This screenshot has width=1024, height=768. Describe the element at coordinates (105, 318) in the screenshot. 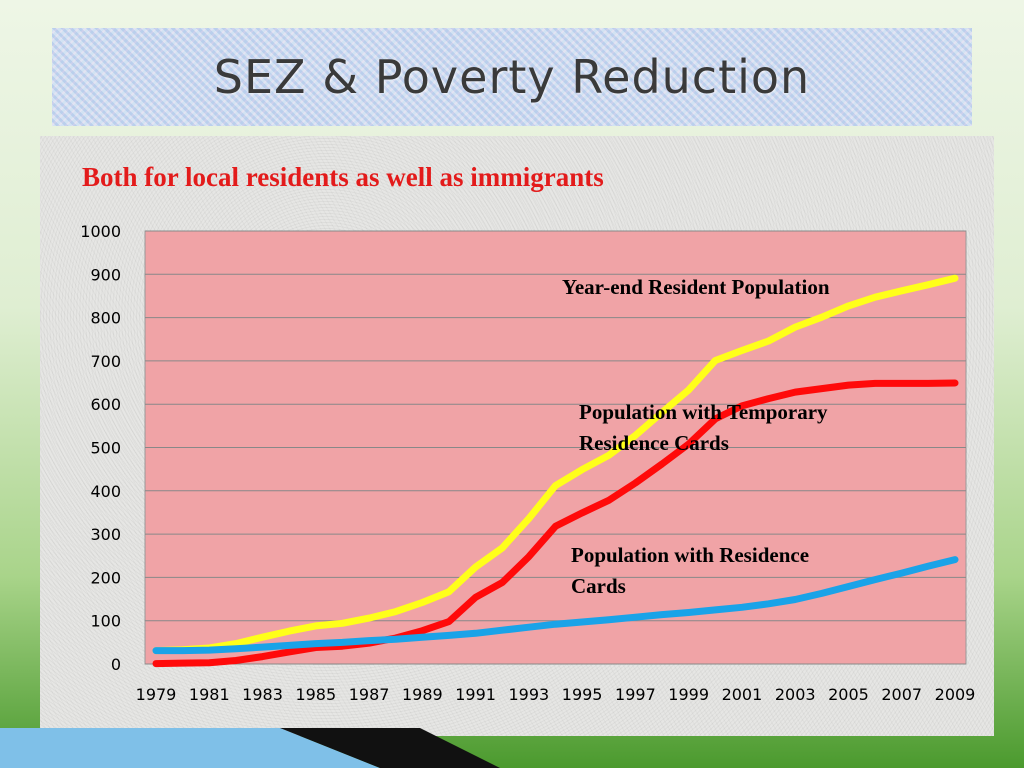

I see `y-tick-label: 800` at that location.